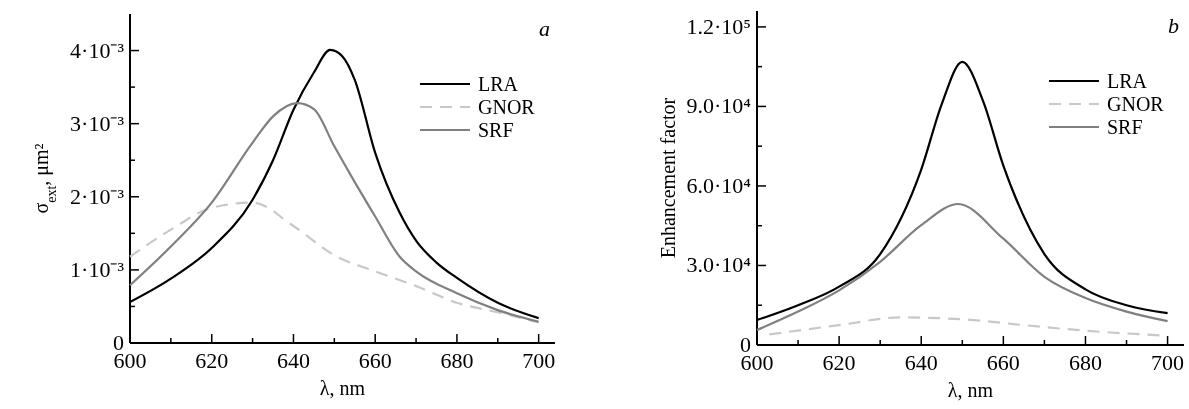  Describe the element at coordinates (97, 50) in the screenshot. I see `y-tick-label: 4·10⁻³` at that location.